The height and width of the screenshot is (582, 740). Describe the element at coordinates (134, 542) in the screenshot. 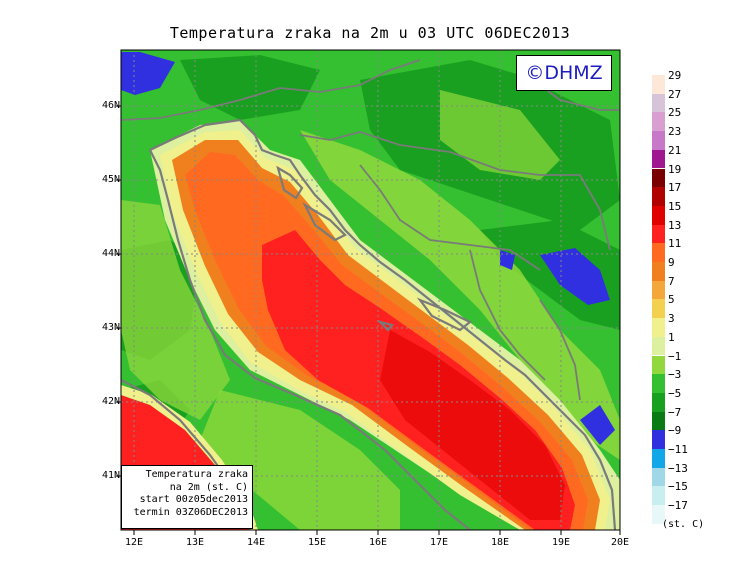

I see `lon-label: 12E` at that location.